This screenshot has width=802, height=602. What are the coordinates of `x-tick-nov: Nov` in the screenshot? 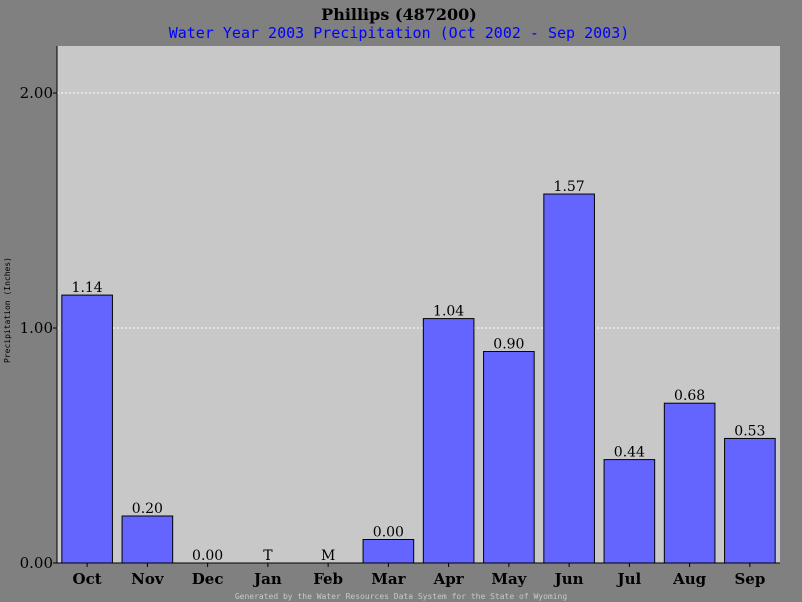 It's located at (148, 579).